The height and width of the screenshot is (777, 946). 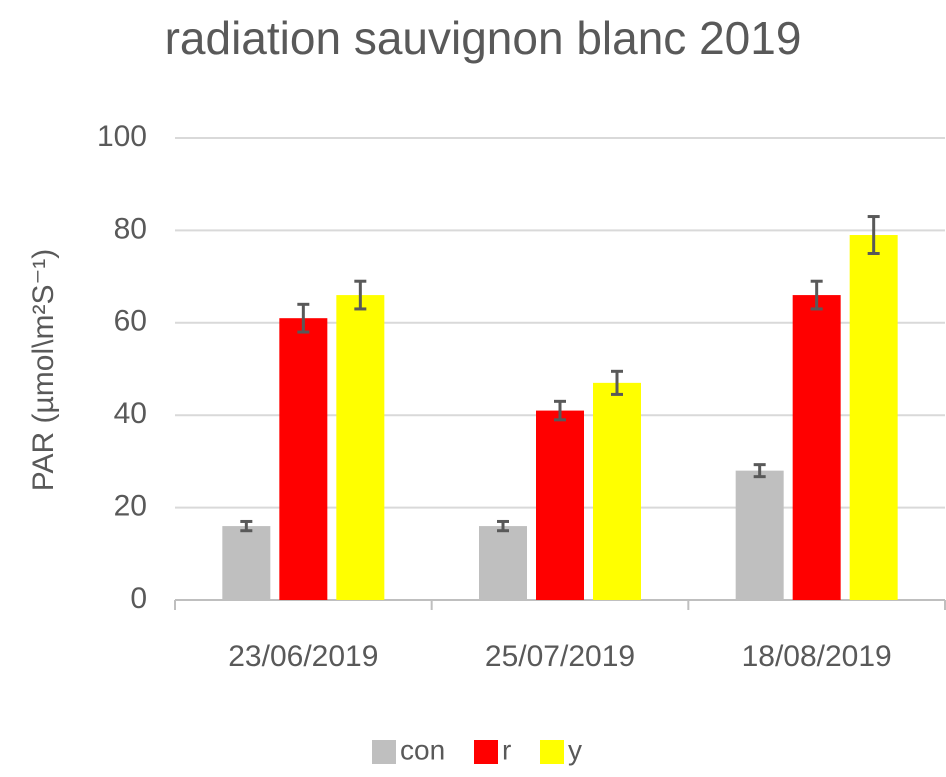 What do you see at coordinates (422, 749) in the screenshot?
I see `legend-label: con` at bounding box center [422, 749].